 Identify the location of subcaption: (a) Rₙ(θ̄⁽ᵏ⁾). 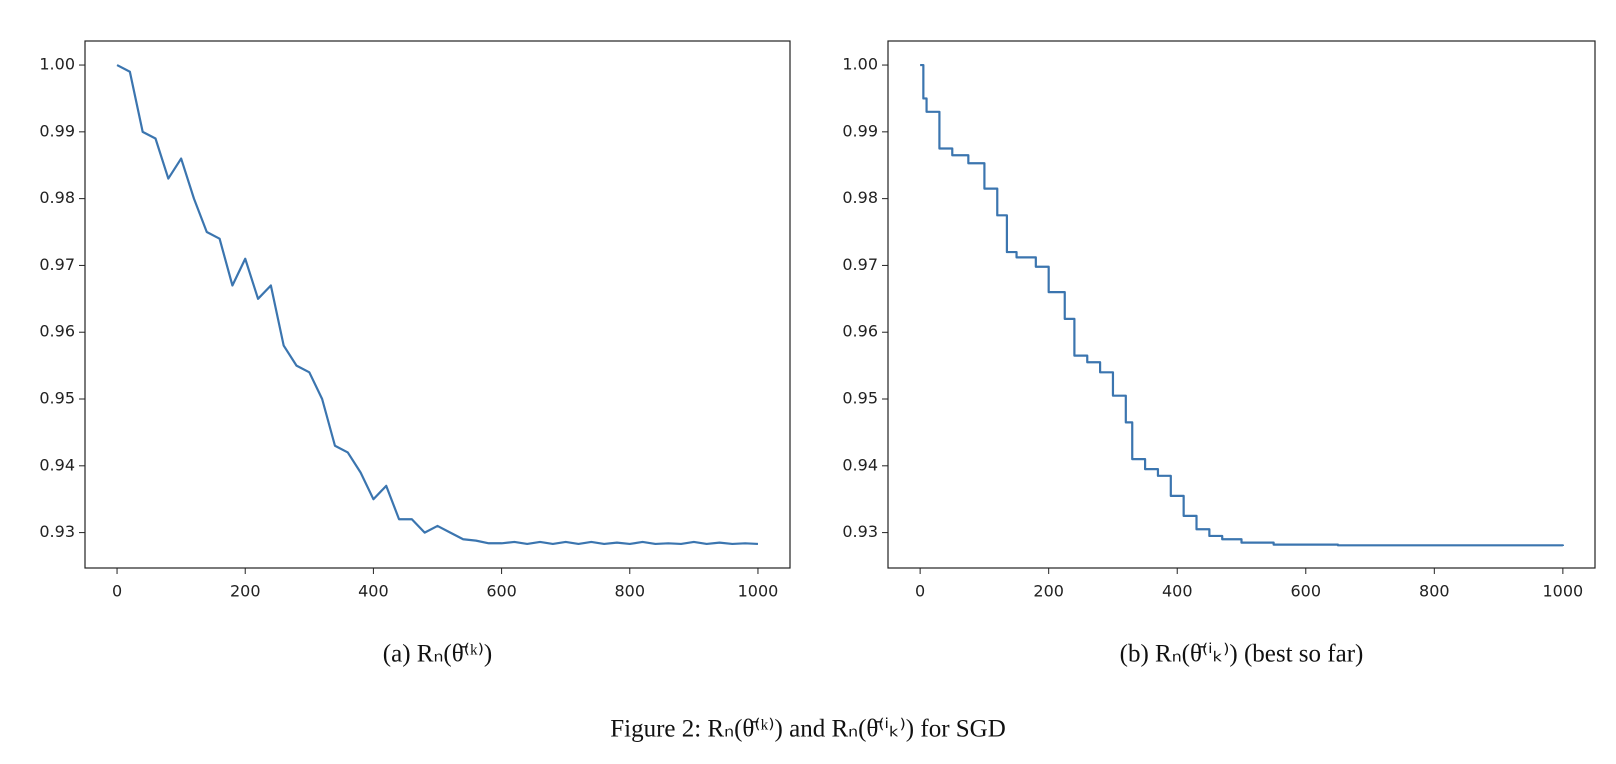
(437, 654).